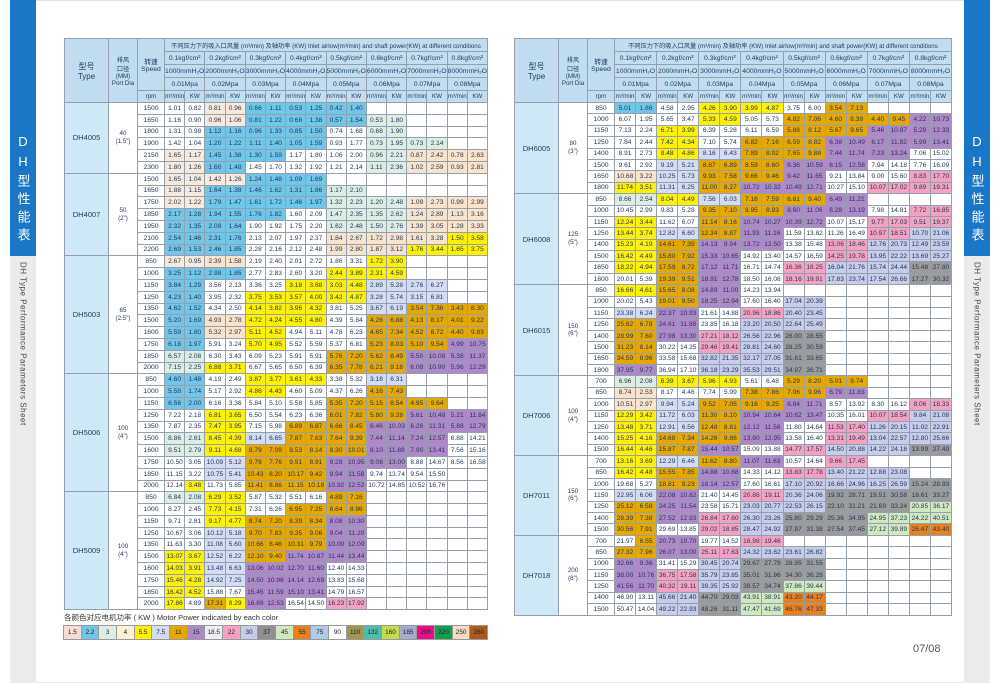 The height and width of the screenshot is (683, 1000). Describe the element at coordinates (646, 529) in the screenshot. I see `power-cell: 7.91` at that location.